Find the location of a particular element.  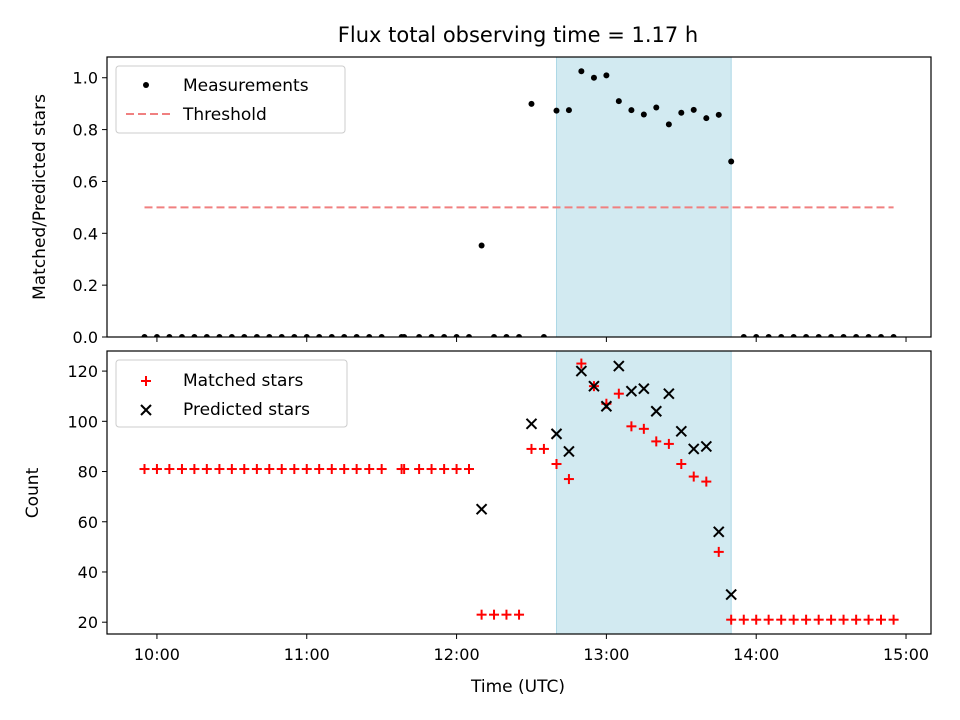

bottom-legend-box is located at coordinates (231, 393).